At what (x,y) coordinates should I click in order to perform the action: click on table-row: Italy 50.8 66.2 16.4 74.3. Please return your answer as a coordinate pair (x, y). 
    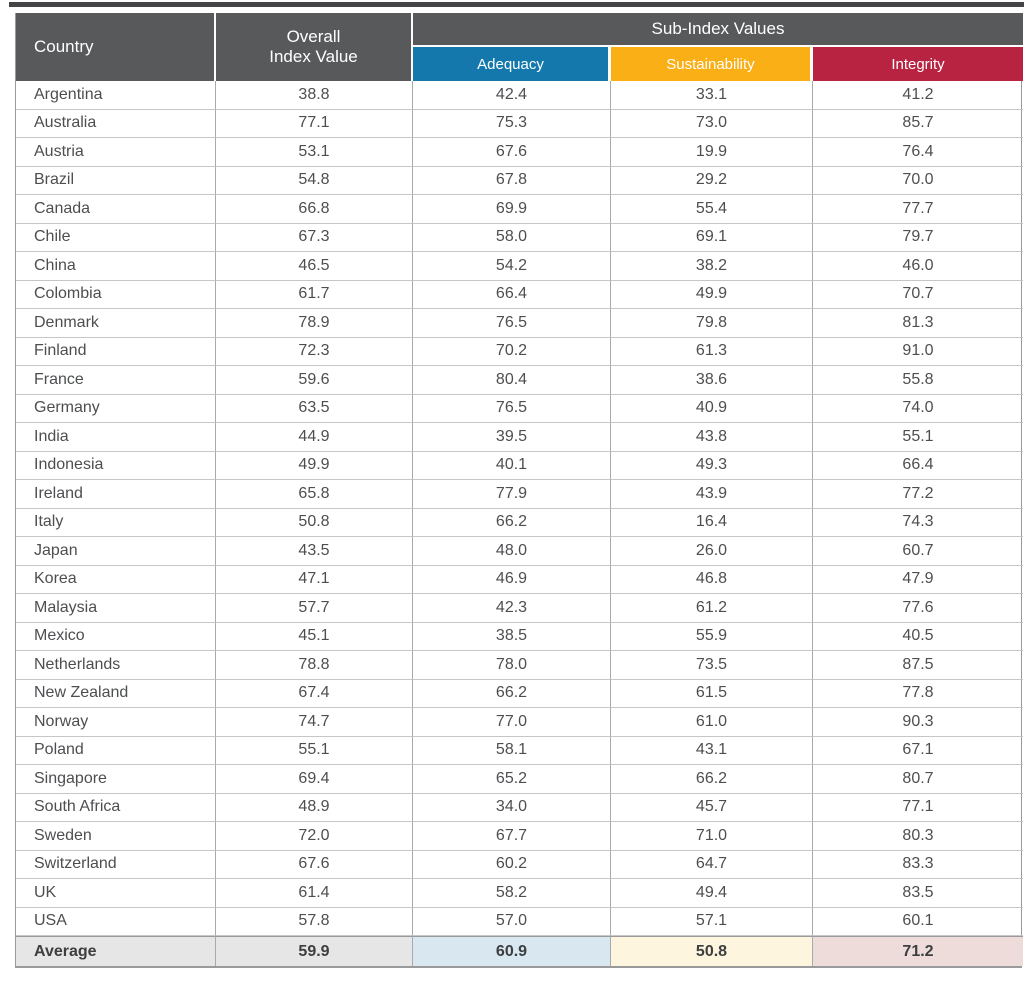
    Looking at the image, I should click on (519, 522).